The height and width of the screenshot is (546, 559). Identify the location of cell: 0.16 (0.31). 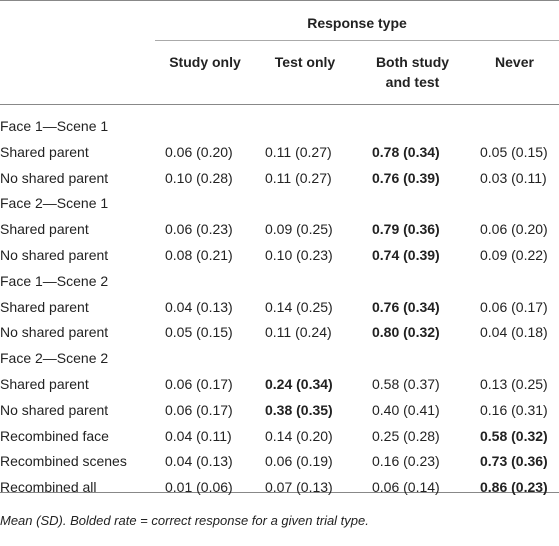
(514, 409).